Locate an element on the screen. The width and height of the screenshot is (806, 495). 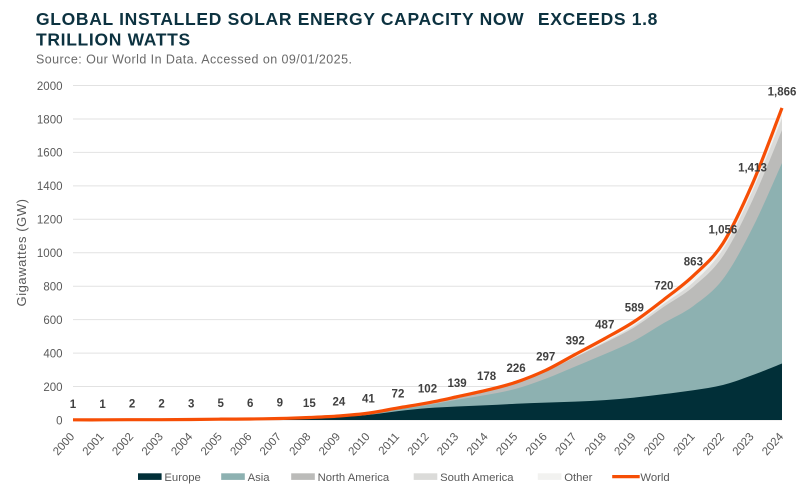
svg-text: Gigawattes (GW) is located at coordinates (21, 253).